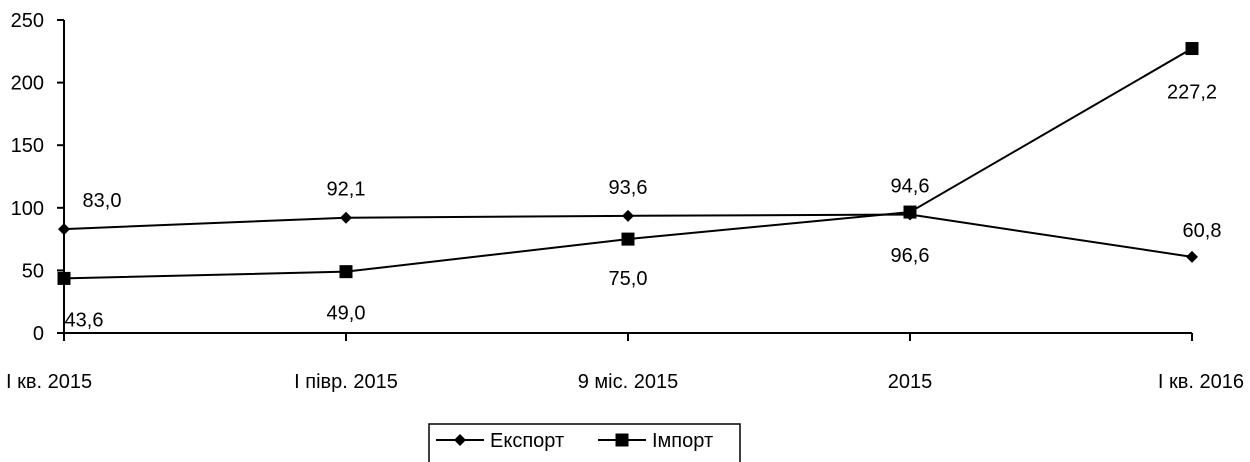 The height and width of the screenshot is (462, 1250). I want to click on import-data-label: 96,6, so click(910, 256).